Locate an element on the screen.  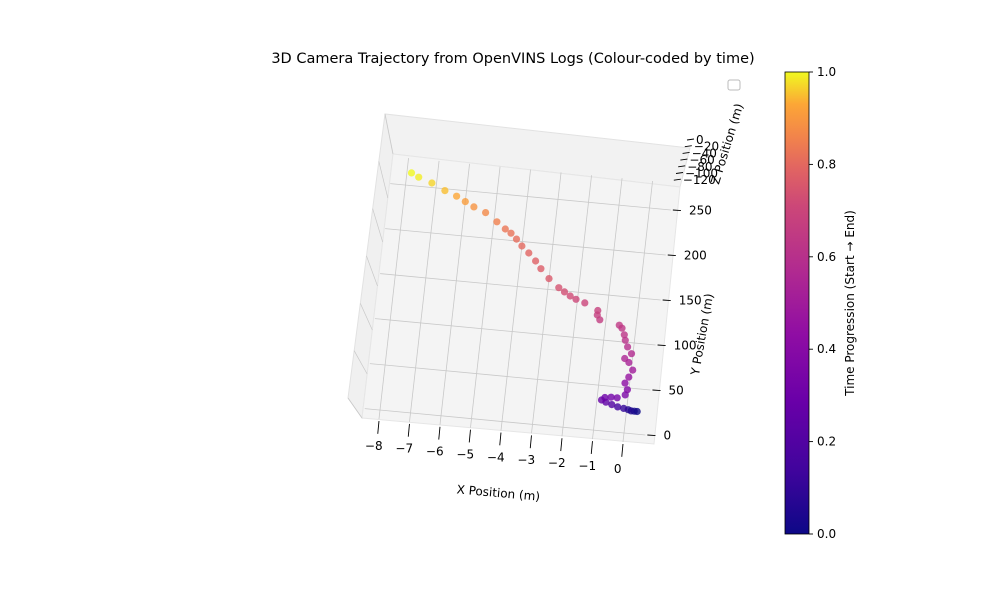
colorbar-gradient is located at coordinates (797, 303).